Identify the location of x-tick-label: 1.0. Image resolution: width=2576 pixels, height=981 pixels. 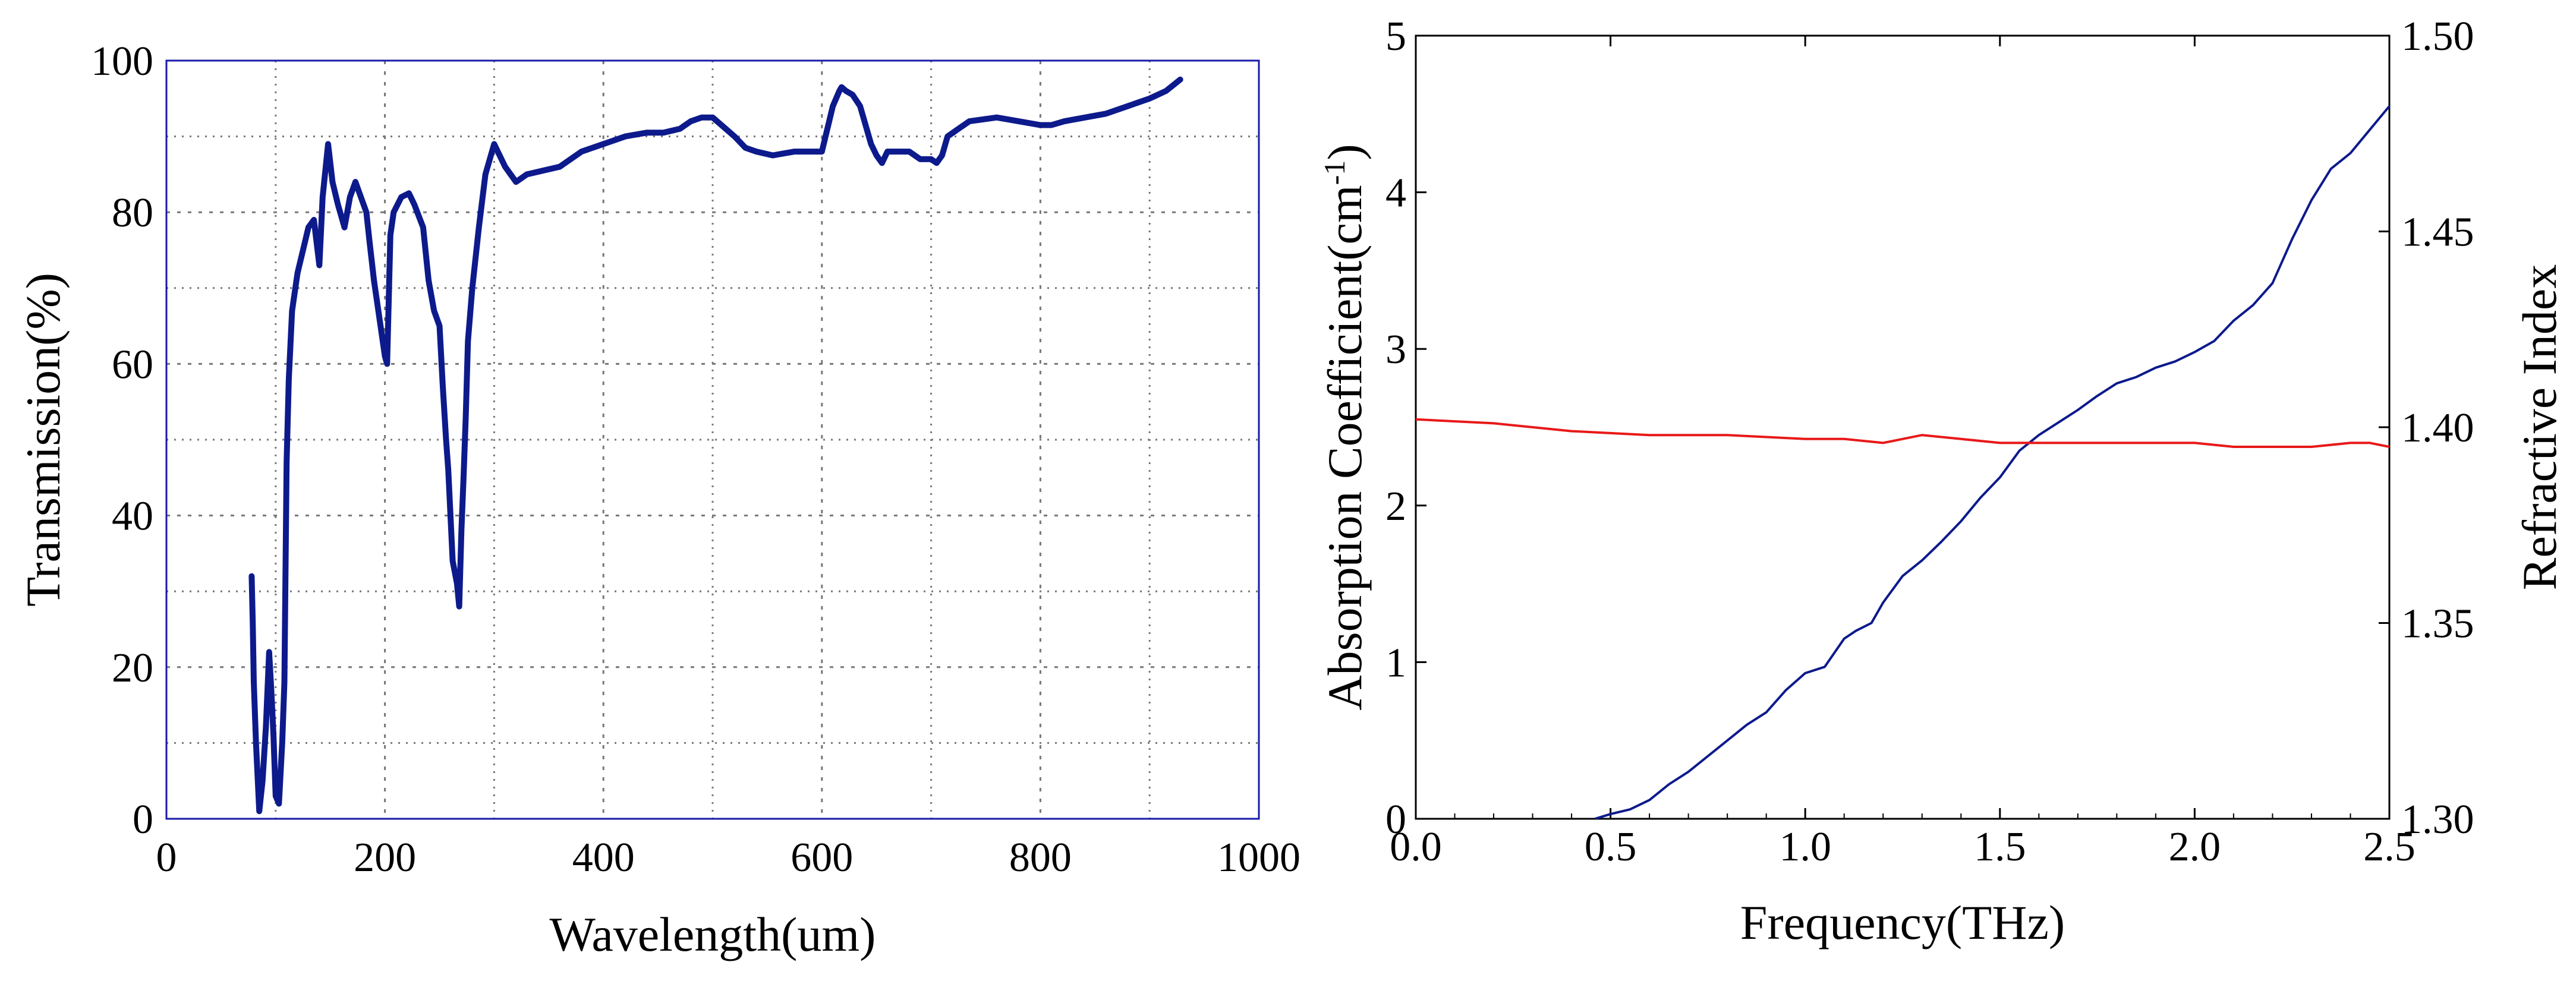
(1805, 847).